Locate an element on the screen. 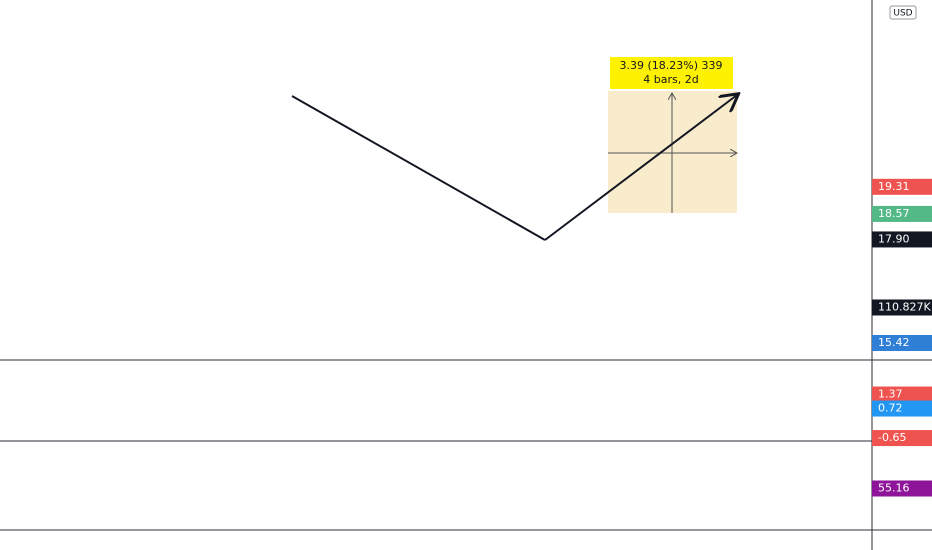 The height and width of the screenshot is (550, 932). marker-label: 1.37 is located at coordinates (890, 394).